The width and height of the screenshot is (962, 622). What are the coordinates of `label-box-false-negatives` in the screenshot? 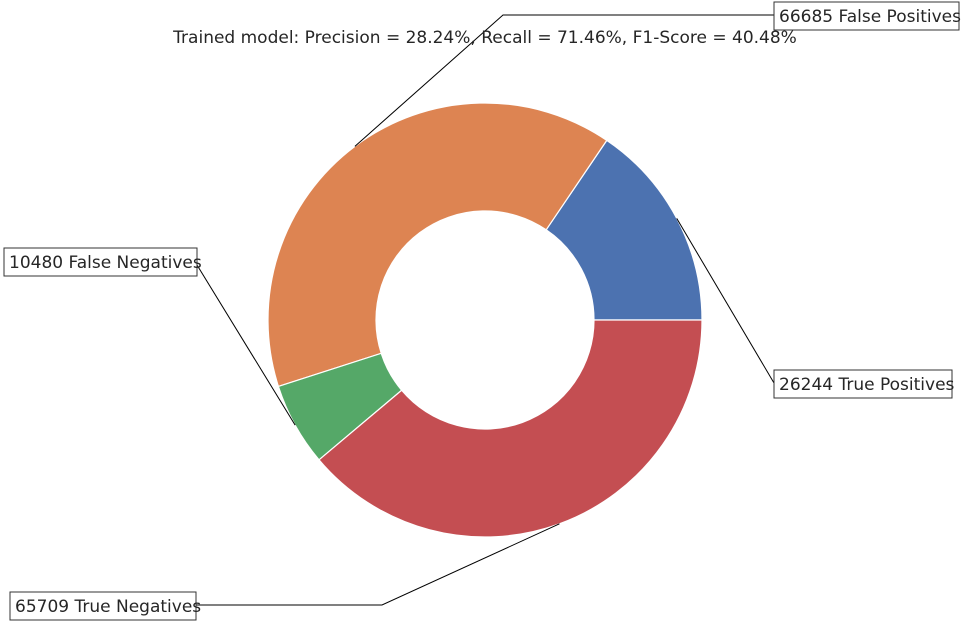 It's located at (100, 262).